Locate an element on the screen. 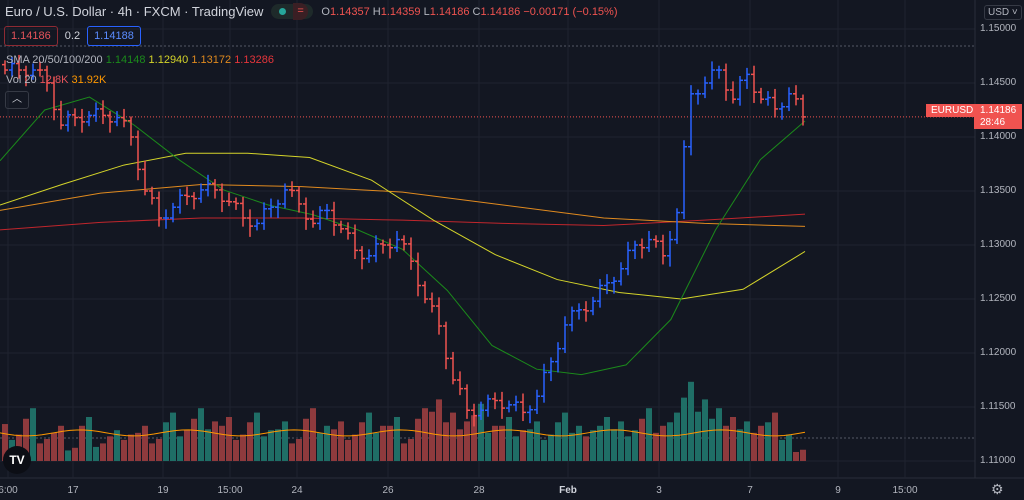 The height and width of the screenshot is (500, 1024). price-tick: 1.13500 is located at coordinates (998, 190).